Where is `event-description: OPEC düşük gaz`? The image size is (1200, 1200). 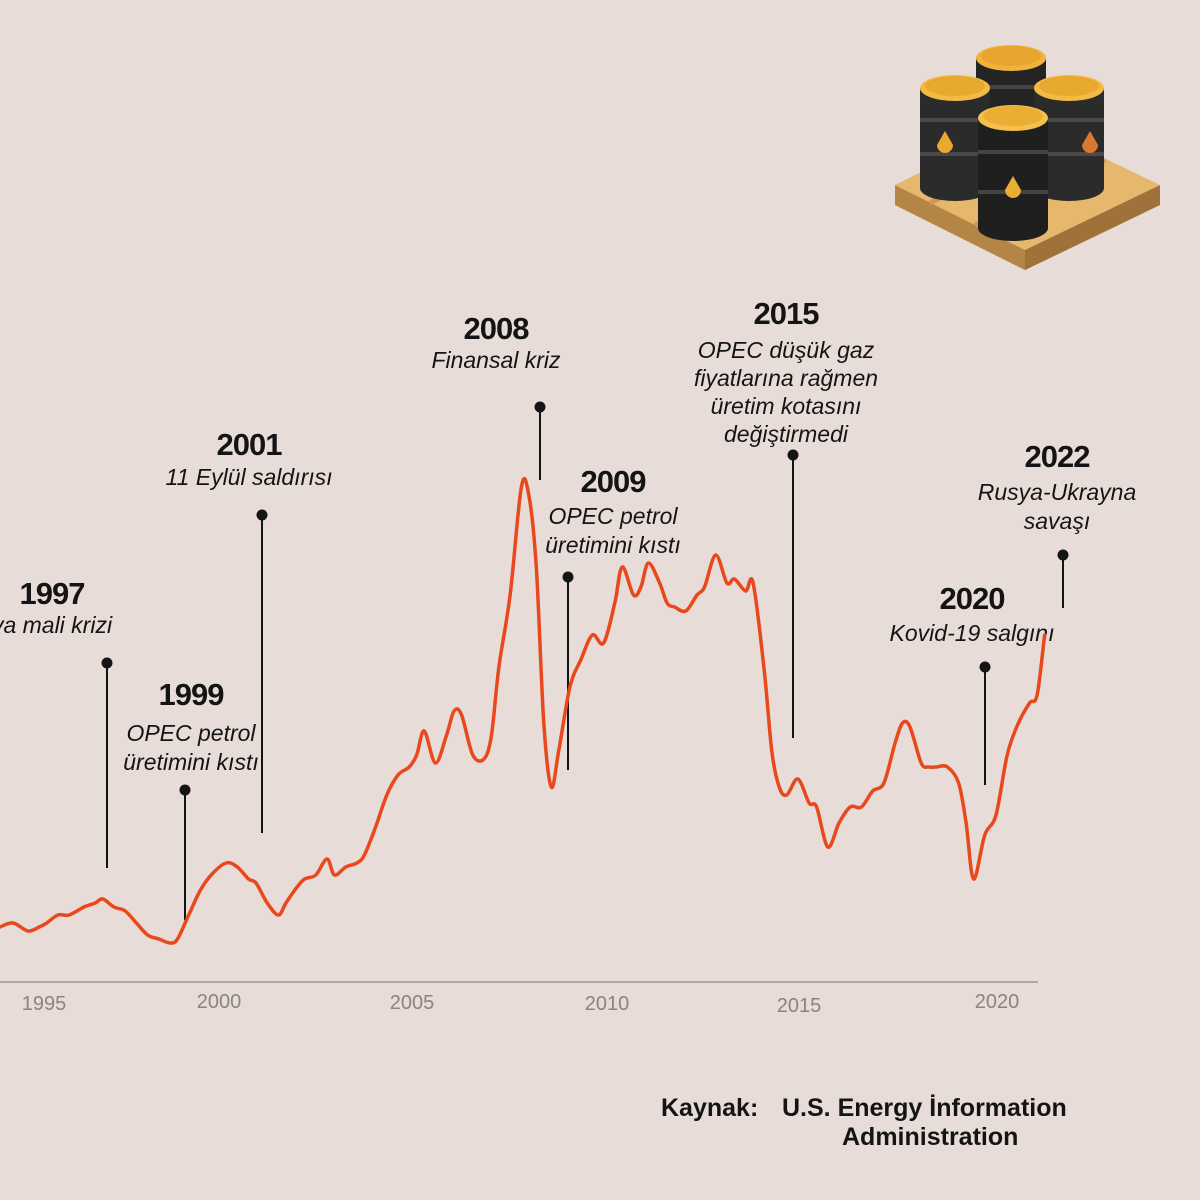 event-description: OPEC düşük gaz is located at coordinates (786, 350).